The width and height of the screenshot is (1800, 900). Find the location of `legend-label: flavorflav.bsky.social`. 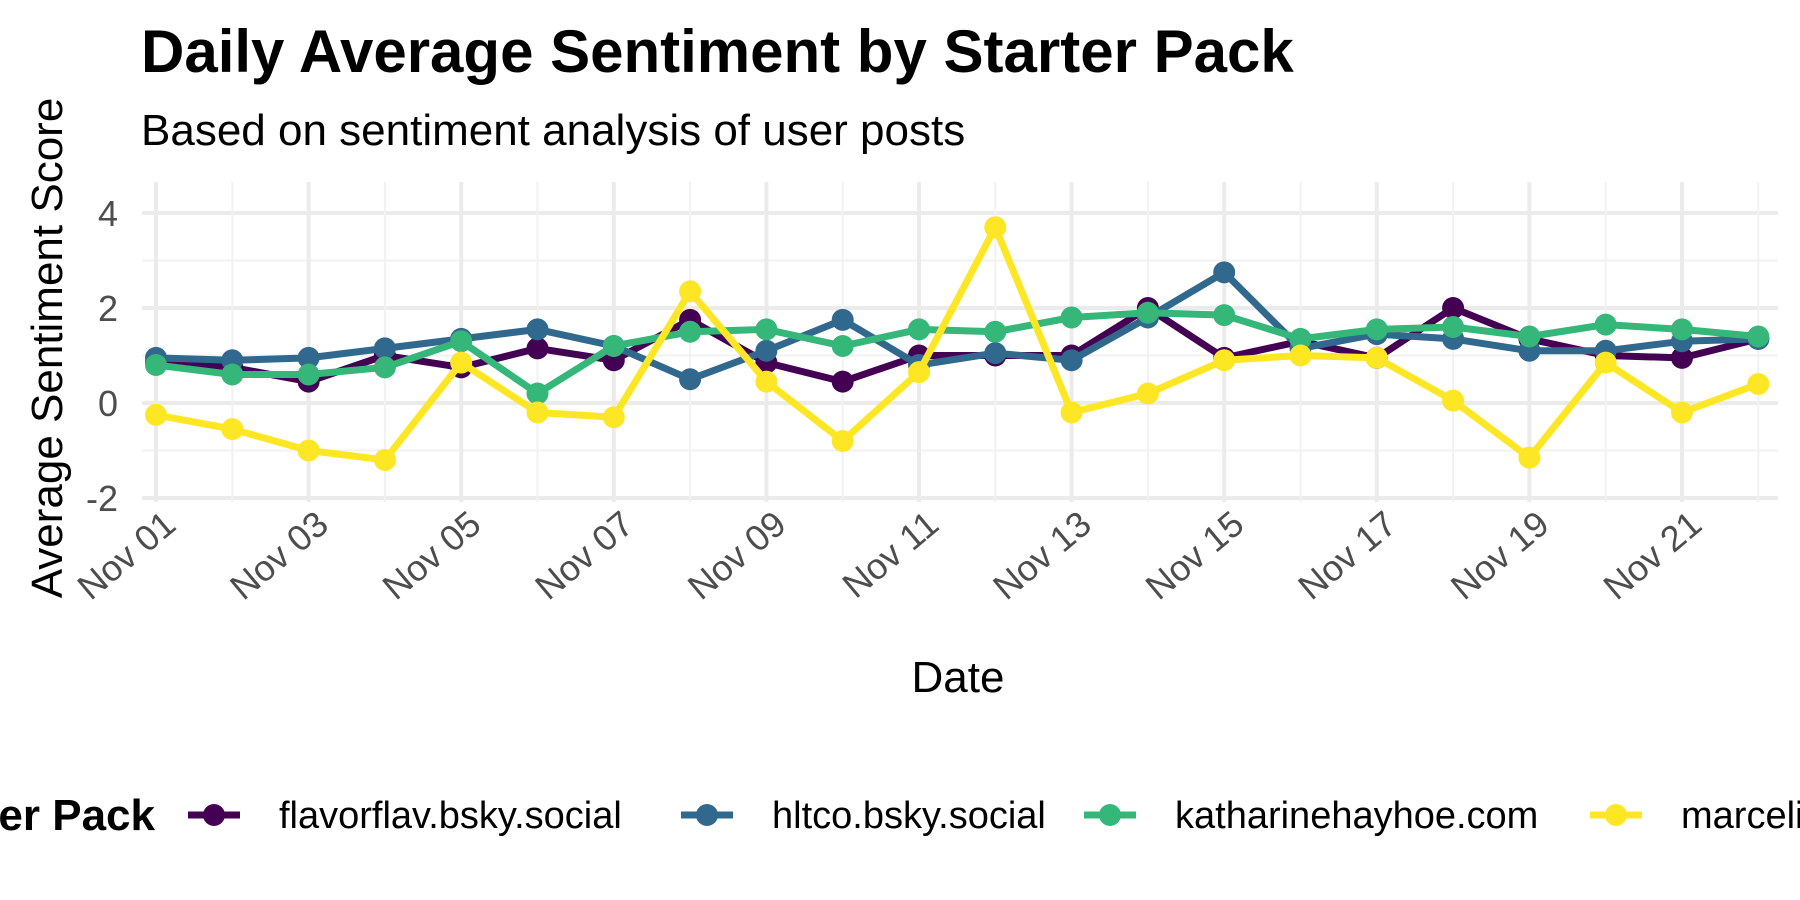

legend-label: flavorflav.bsky.social is located at coordinates (450, 816).